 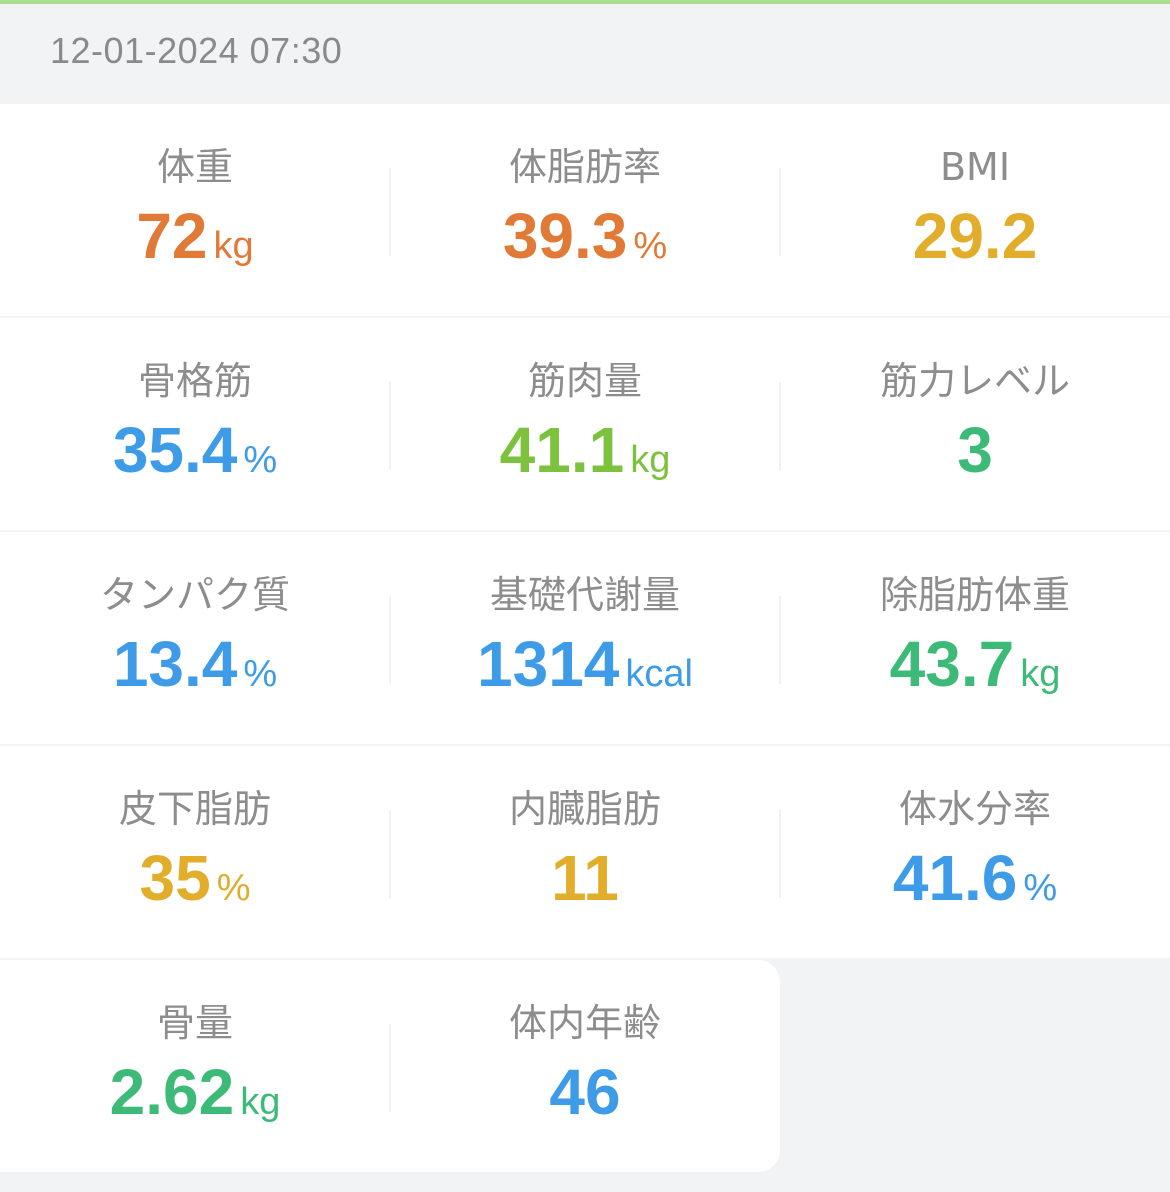 I want to click on metric-value-line: 29.2, so click(x=975, y=244).